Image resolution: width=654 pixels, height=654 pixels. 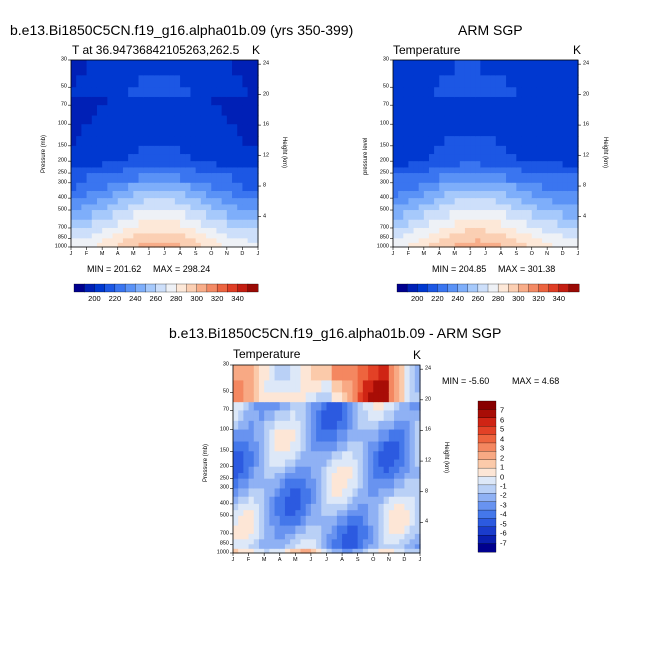 I want to click on colorbar2-swatch, so click(x=523, y=288).